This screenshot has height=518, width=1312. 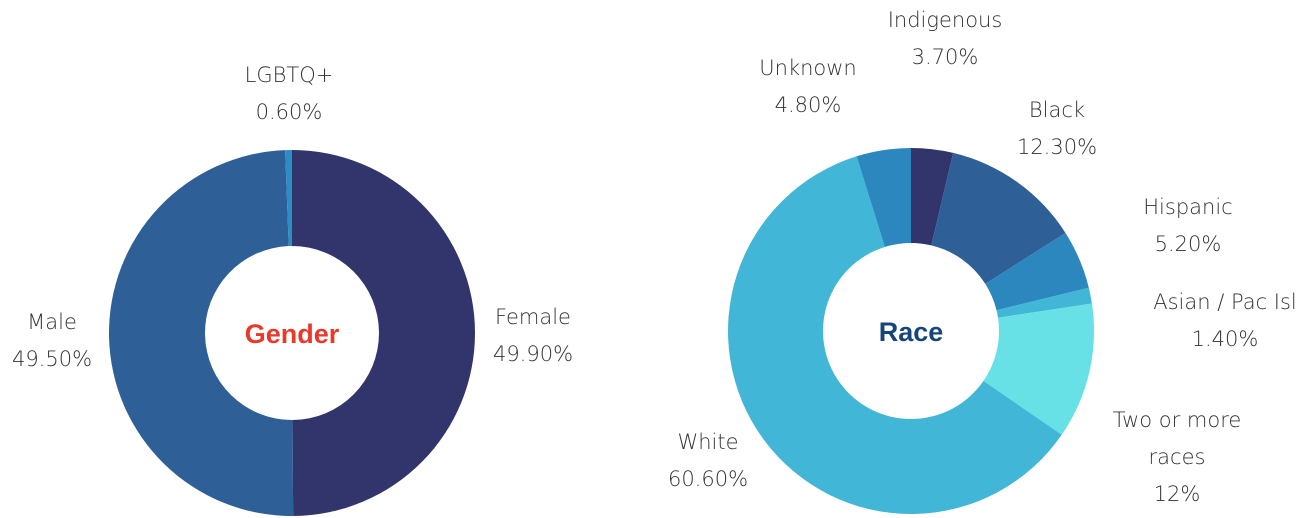 What do you see at coordinates (911, 332) in the screenshot?
I see `center-title: Race` at bounding box center [911, 332].